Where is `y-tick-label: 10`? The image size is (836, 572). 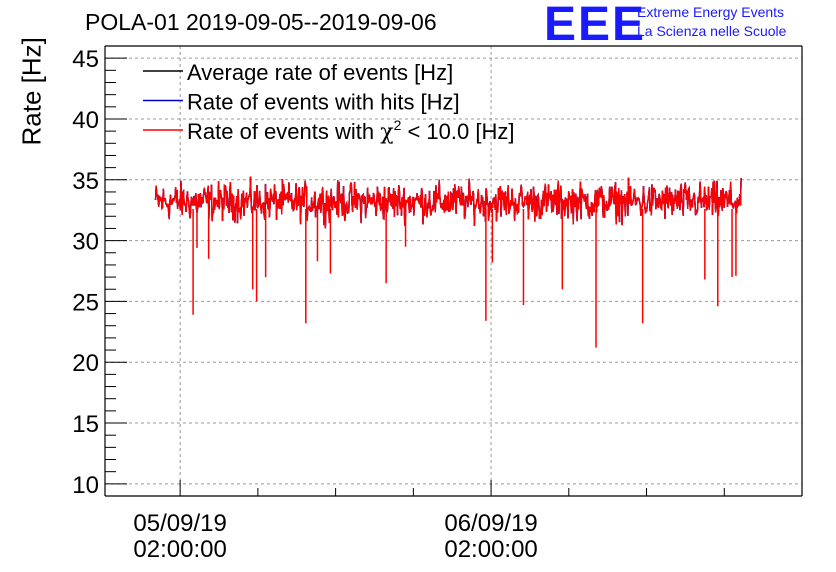
y-tick-label: 10 is located at coordinates (85, 485).